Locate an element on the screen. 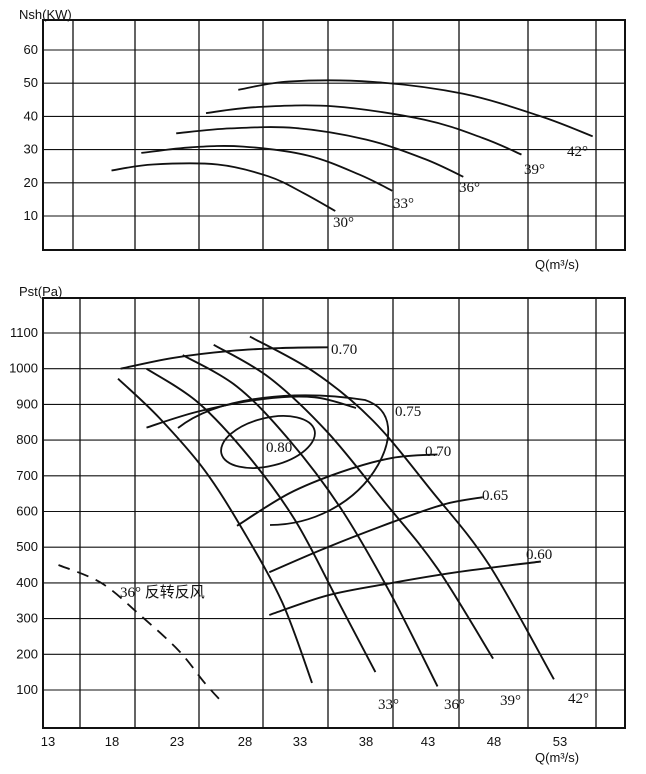  efficiency-label: 0.75 is located at coordinates (408, 412).